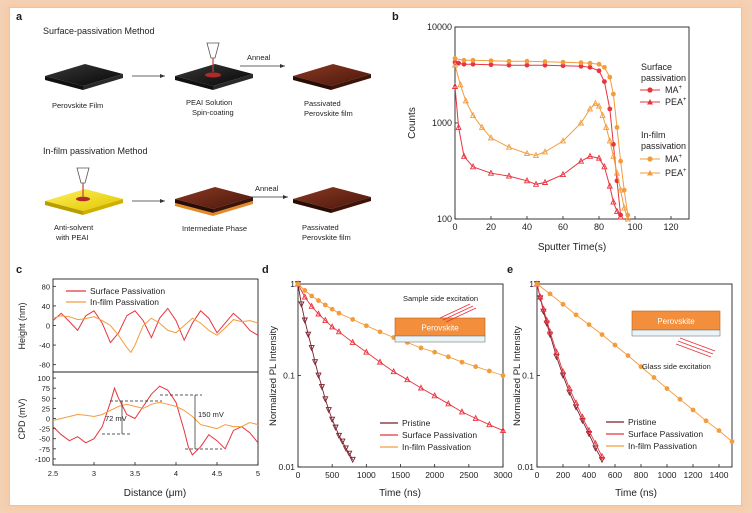  What do you see at coordinates (528, 376) in the screenshot?
I see `y-tick-label: 0.1` at bounding box center [528, 376].